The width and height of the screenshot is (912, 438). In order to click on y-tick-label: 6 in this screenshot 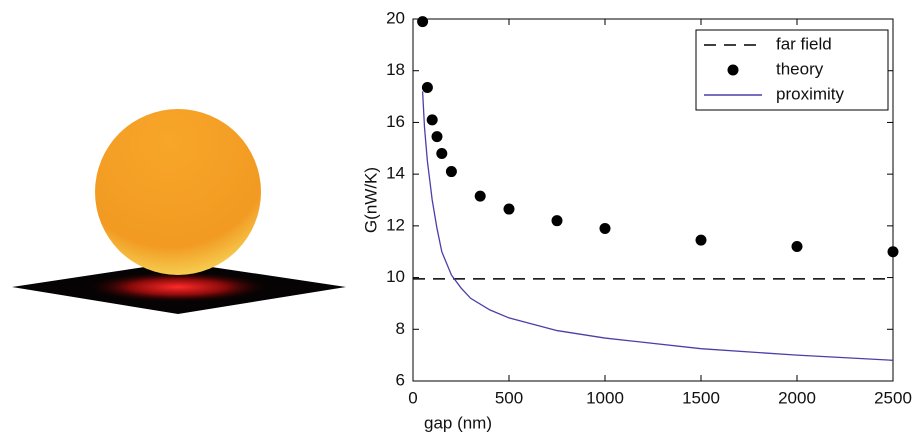, I will do `click(400, 379)`.